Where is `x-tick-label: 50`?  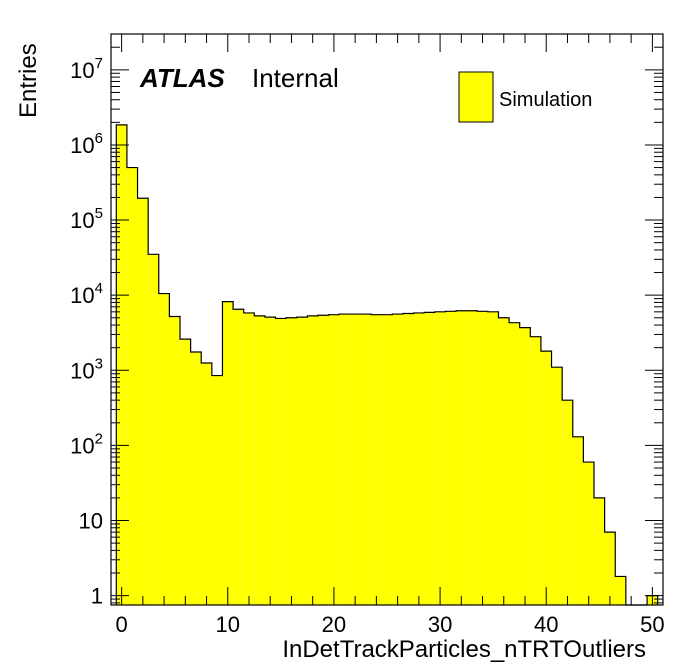 x-tick-label: 50 is located at coordinates (652, 624).